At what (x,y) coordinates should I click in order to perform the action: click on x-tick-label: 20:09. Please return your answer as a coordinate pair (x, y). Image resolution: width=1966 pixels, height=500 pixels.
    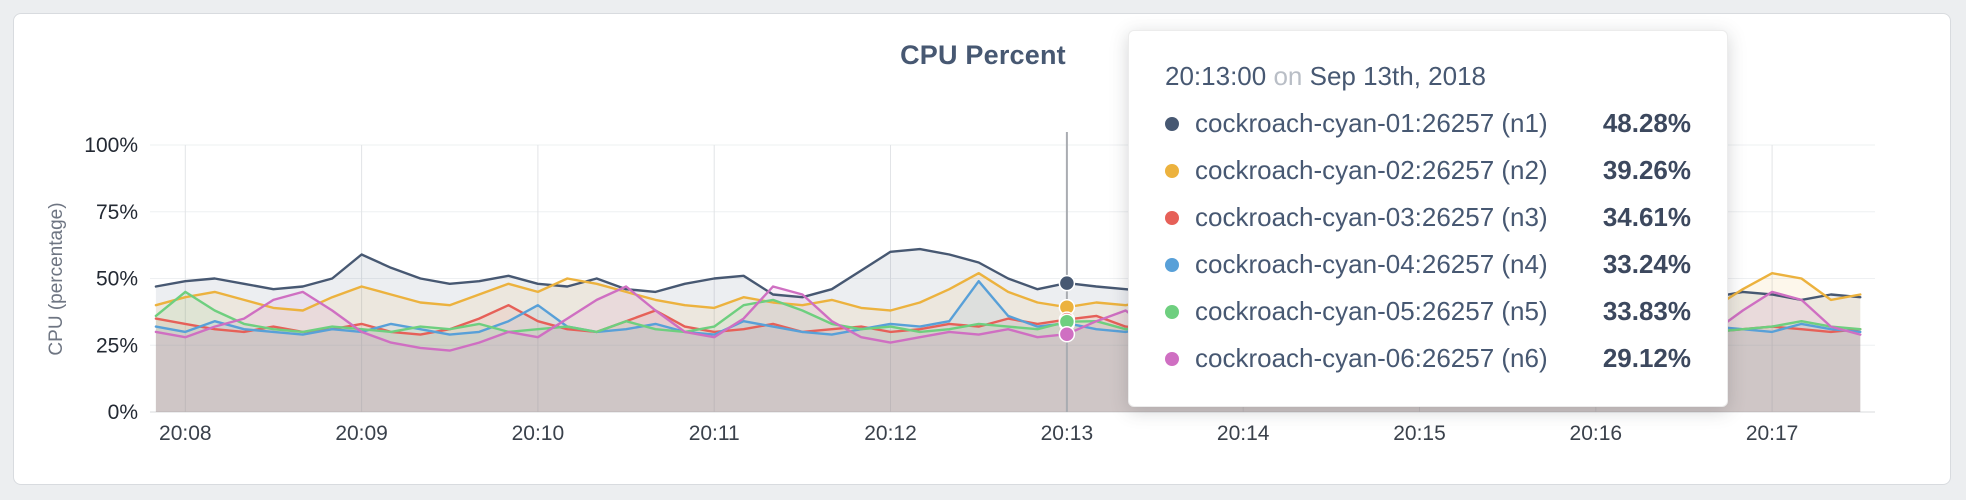
    Looking at the image, I should click on (361, 433).